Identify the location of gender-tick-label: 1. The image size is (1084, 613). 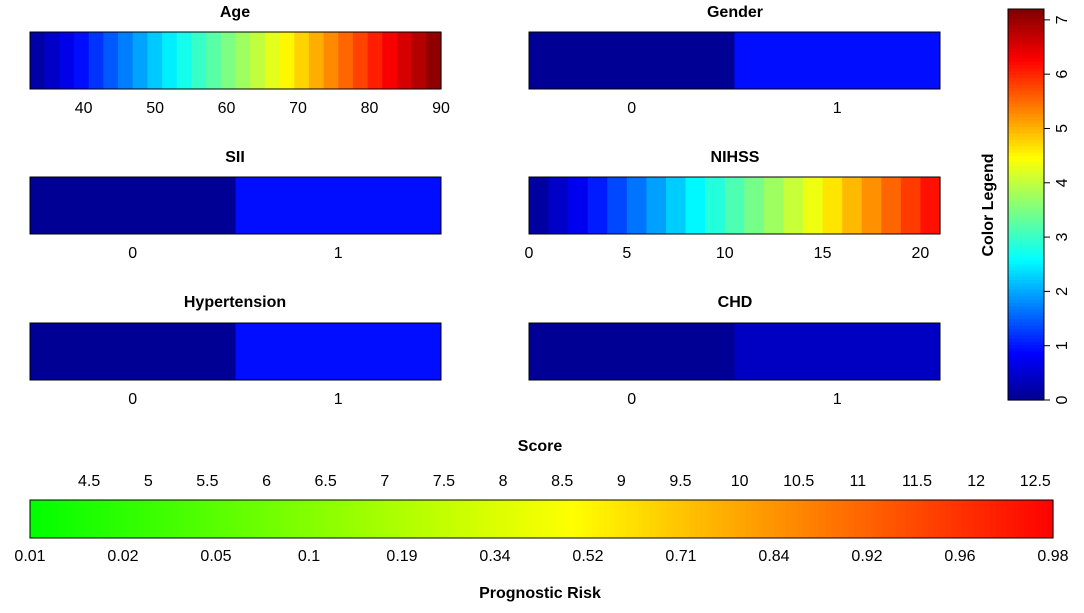
(837, 108).